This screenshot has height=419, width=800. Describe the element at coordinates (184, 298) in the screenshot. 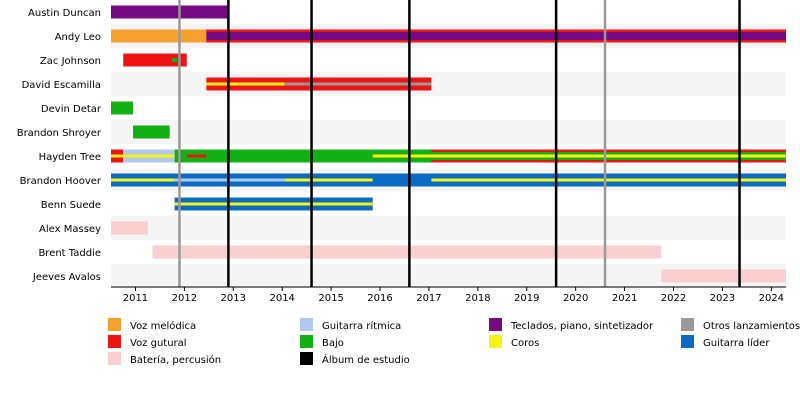

I see `x-tick-label: 2012` at that location.